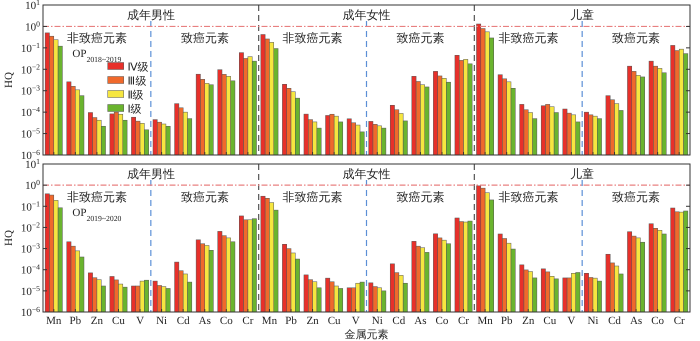  I want to click on annotation: OP$_{2019~2020}$, so click(97, 214).